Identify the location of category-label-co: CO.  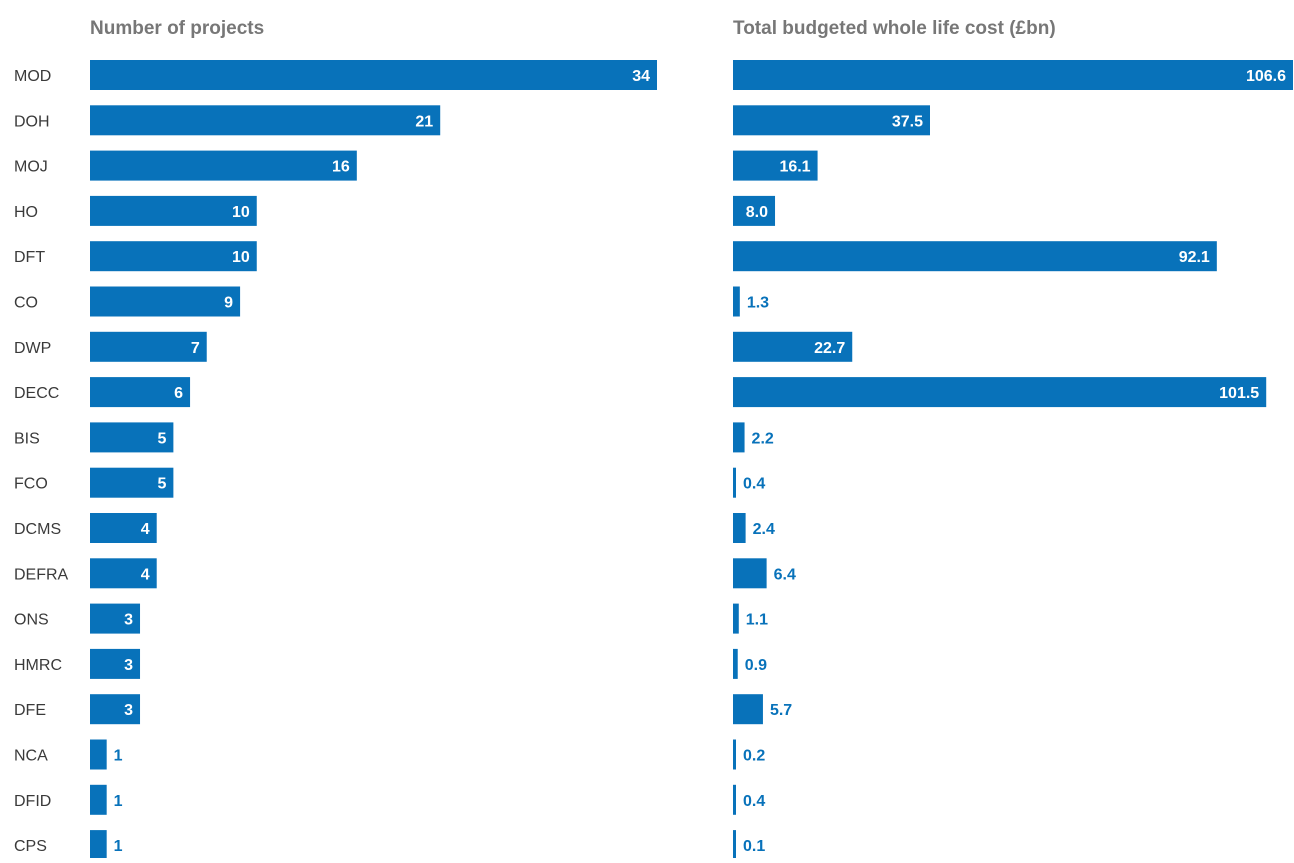
(26, 303).